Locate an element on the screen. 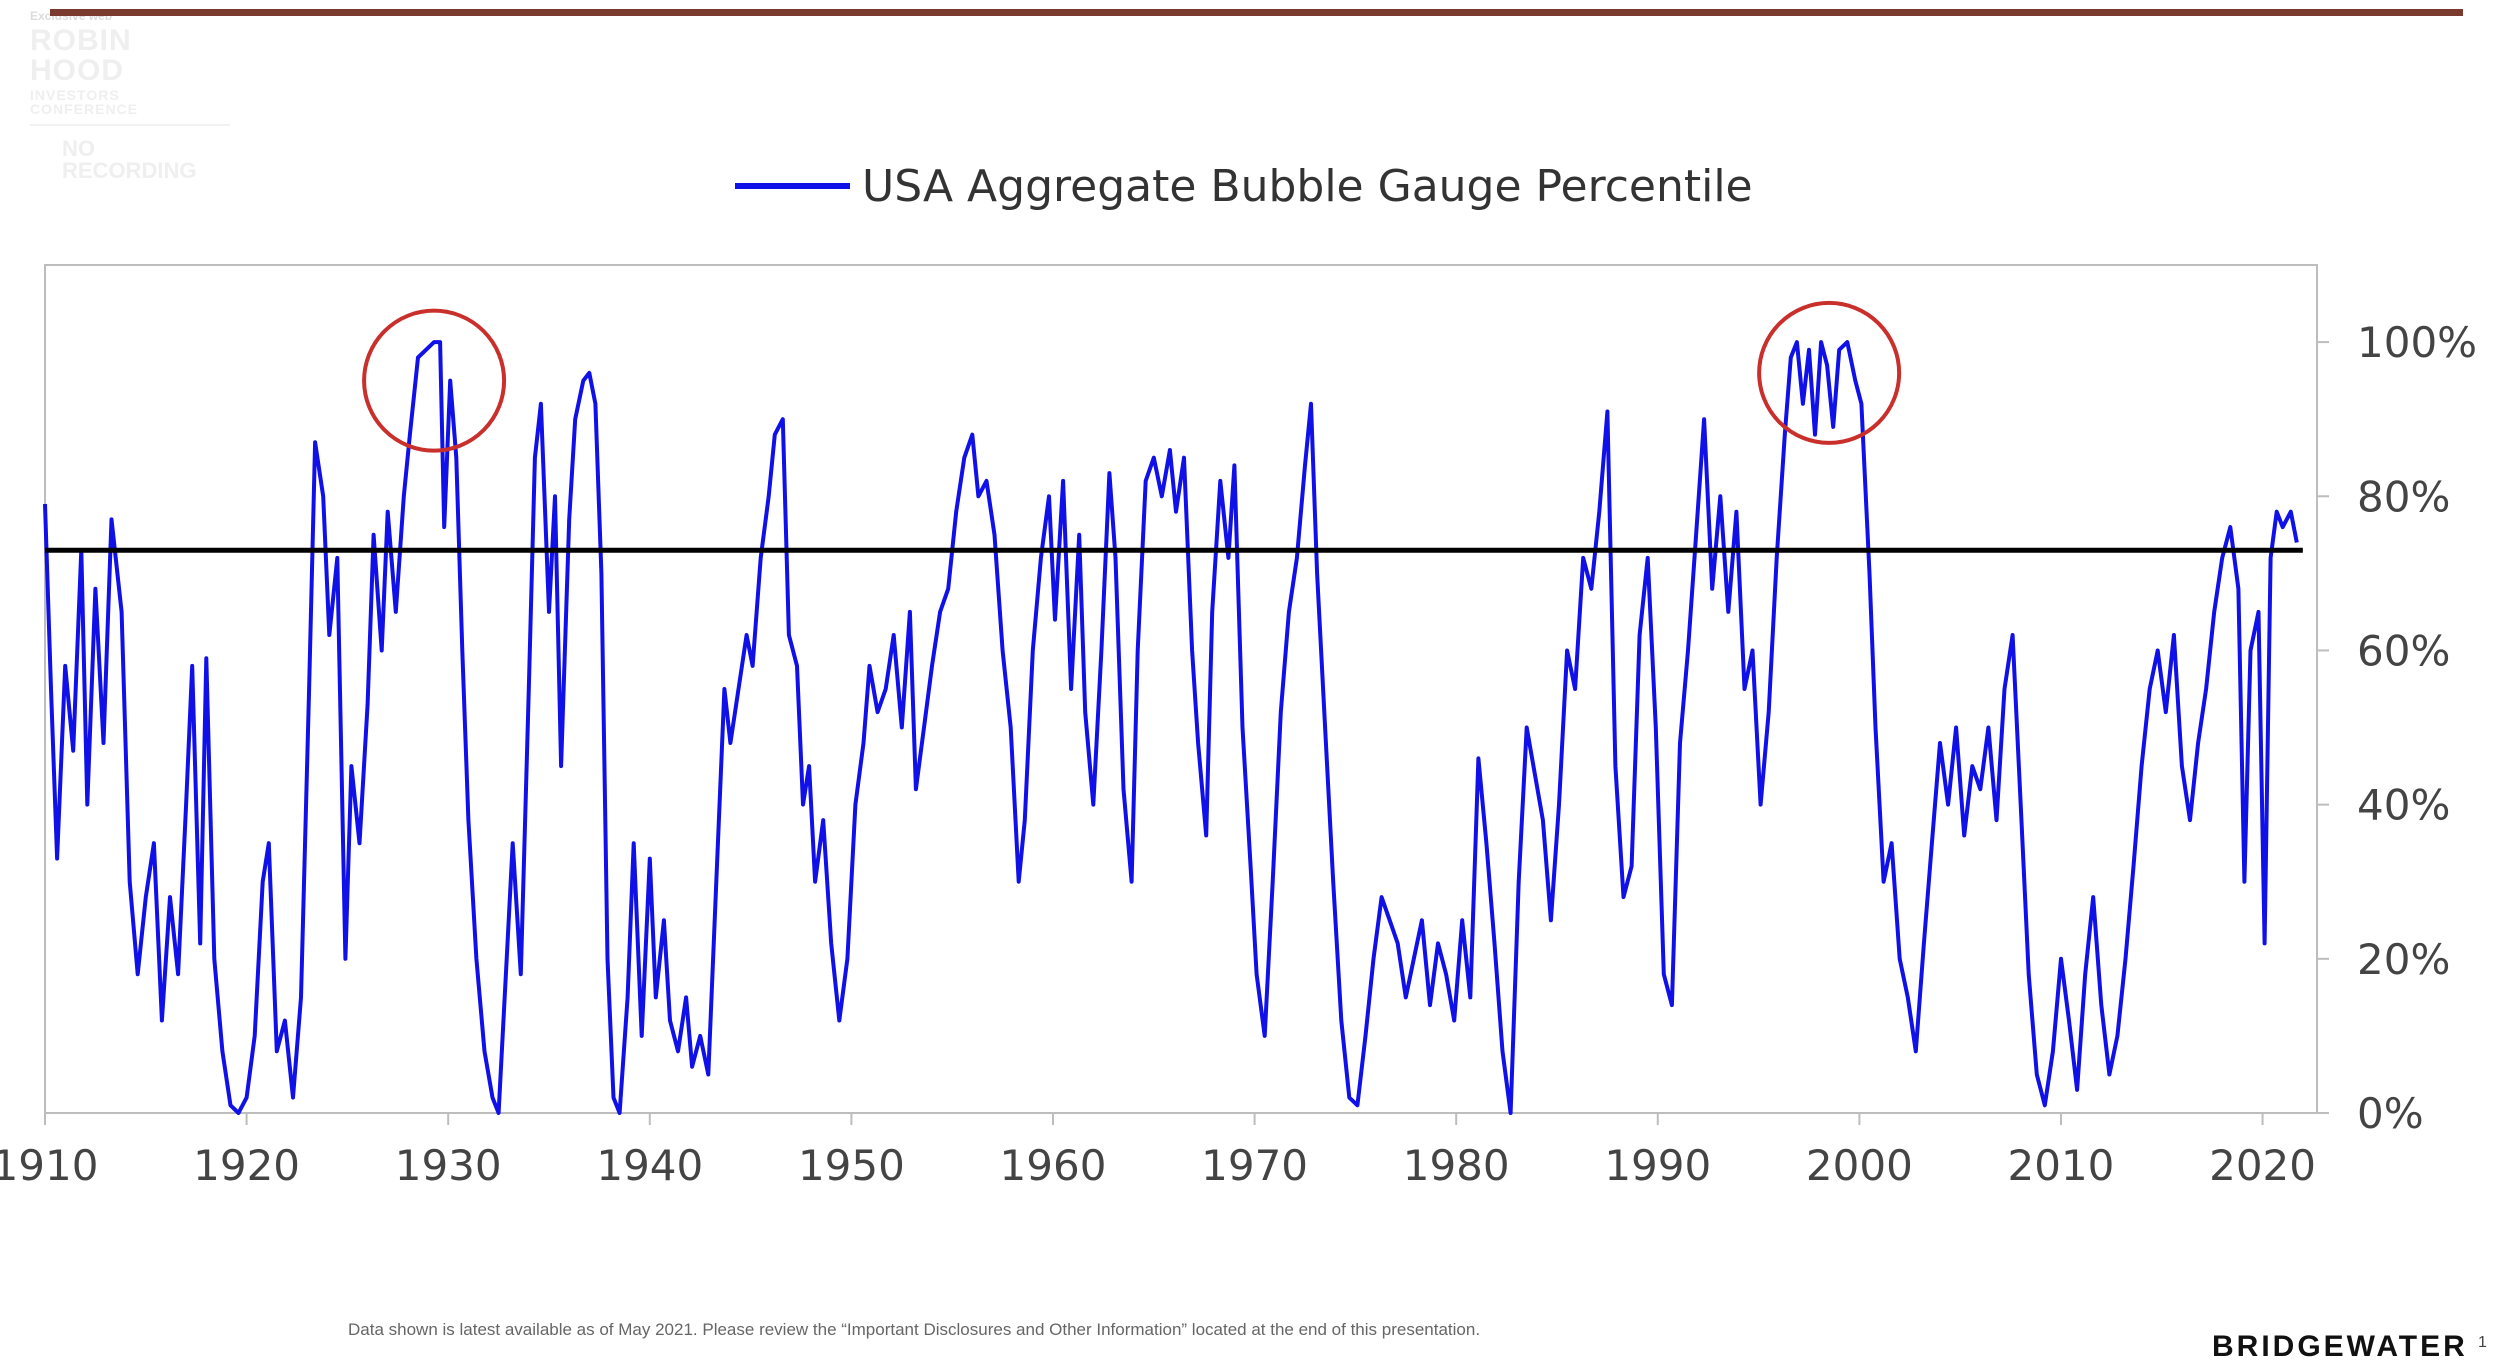 This screenshot has width=2500, height=1364. highlight-circles is located at coordinates (1132, 376).